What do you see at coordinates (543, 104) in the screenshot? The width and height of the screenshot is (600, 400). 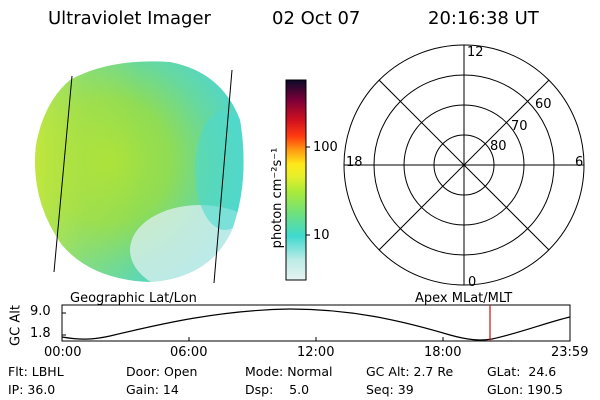 I see `lat-label-60: 60` at bounding box center [543, 104].